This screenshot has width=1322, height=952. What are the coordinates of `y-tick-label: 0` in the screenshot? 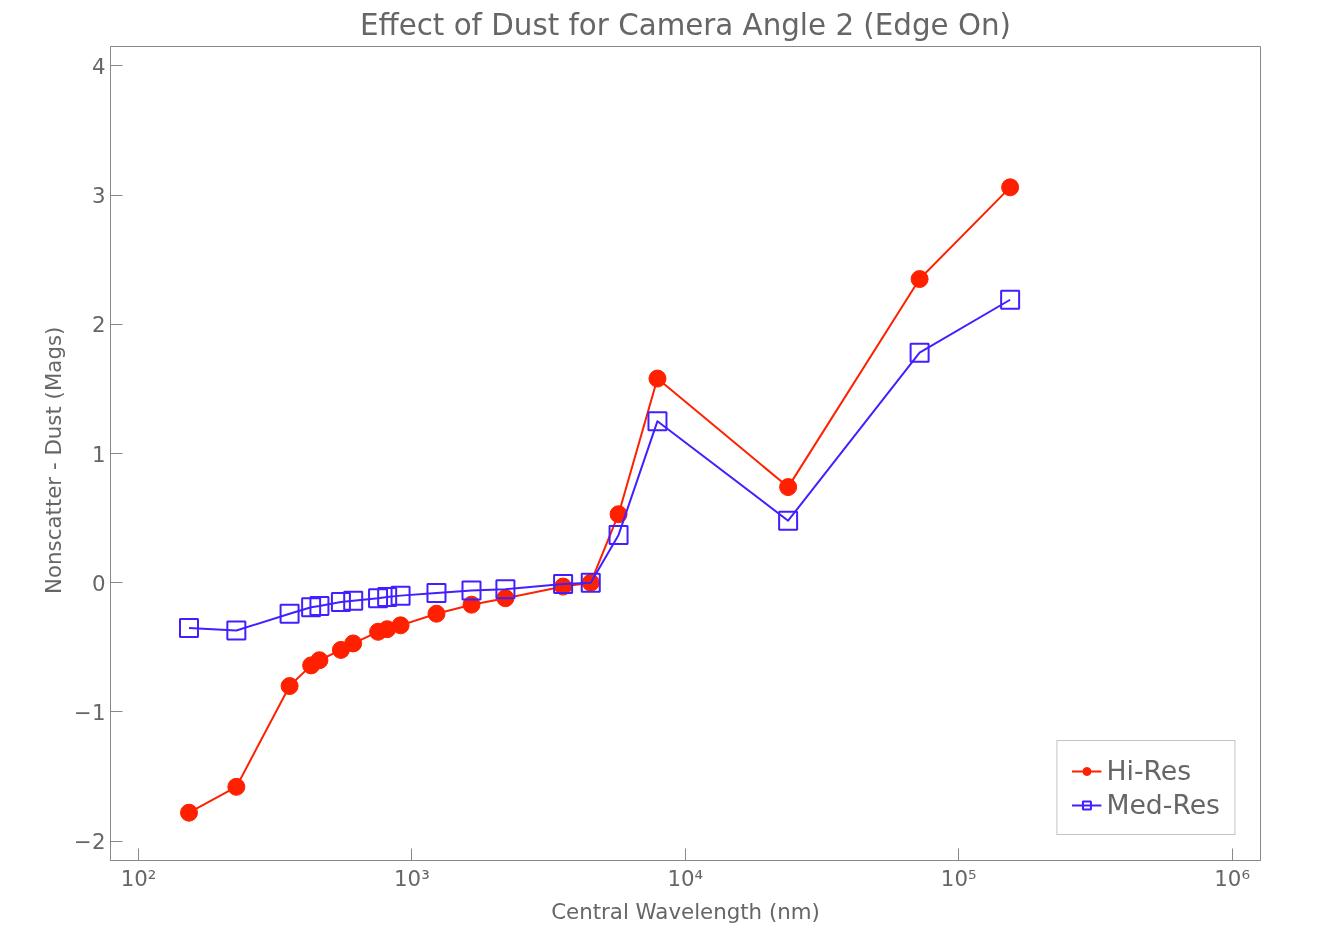 It's located at (98, 583).